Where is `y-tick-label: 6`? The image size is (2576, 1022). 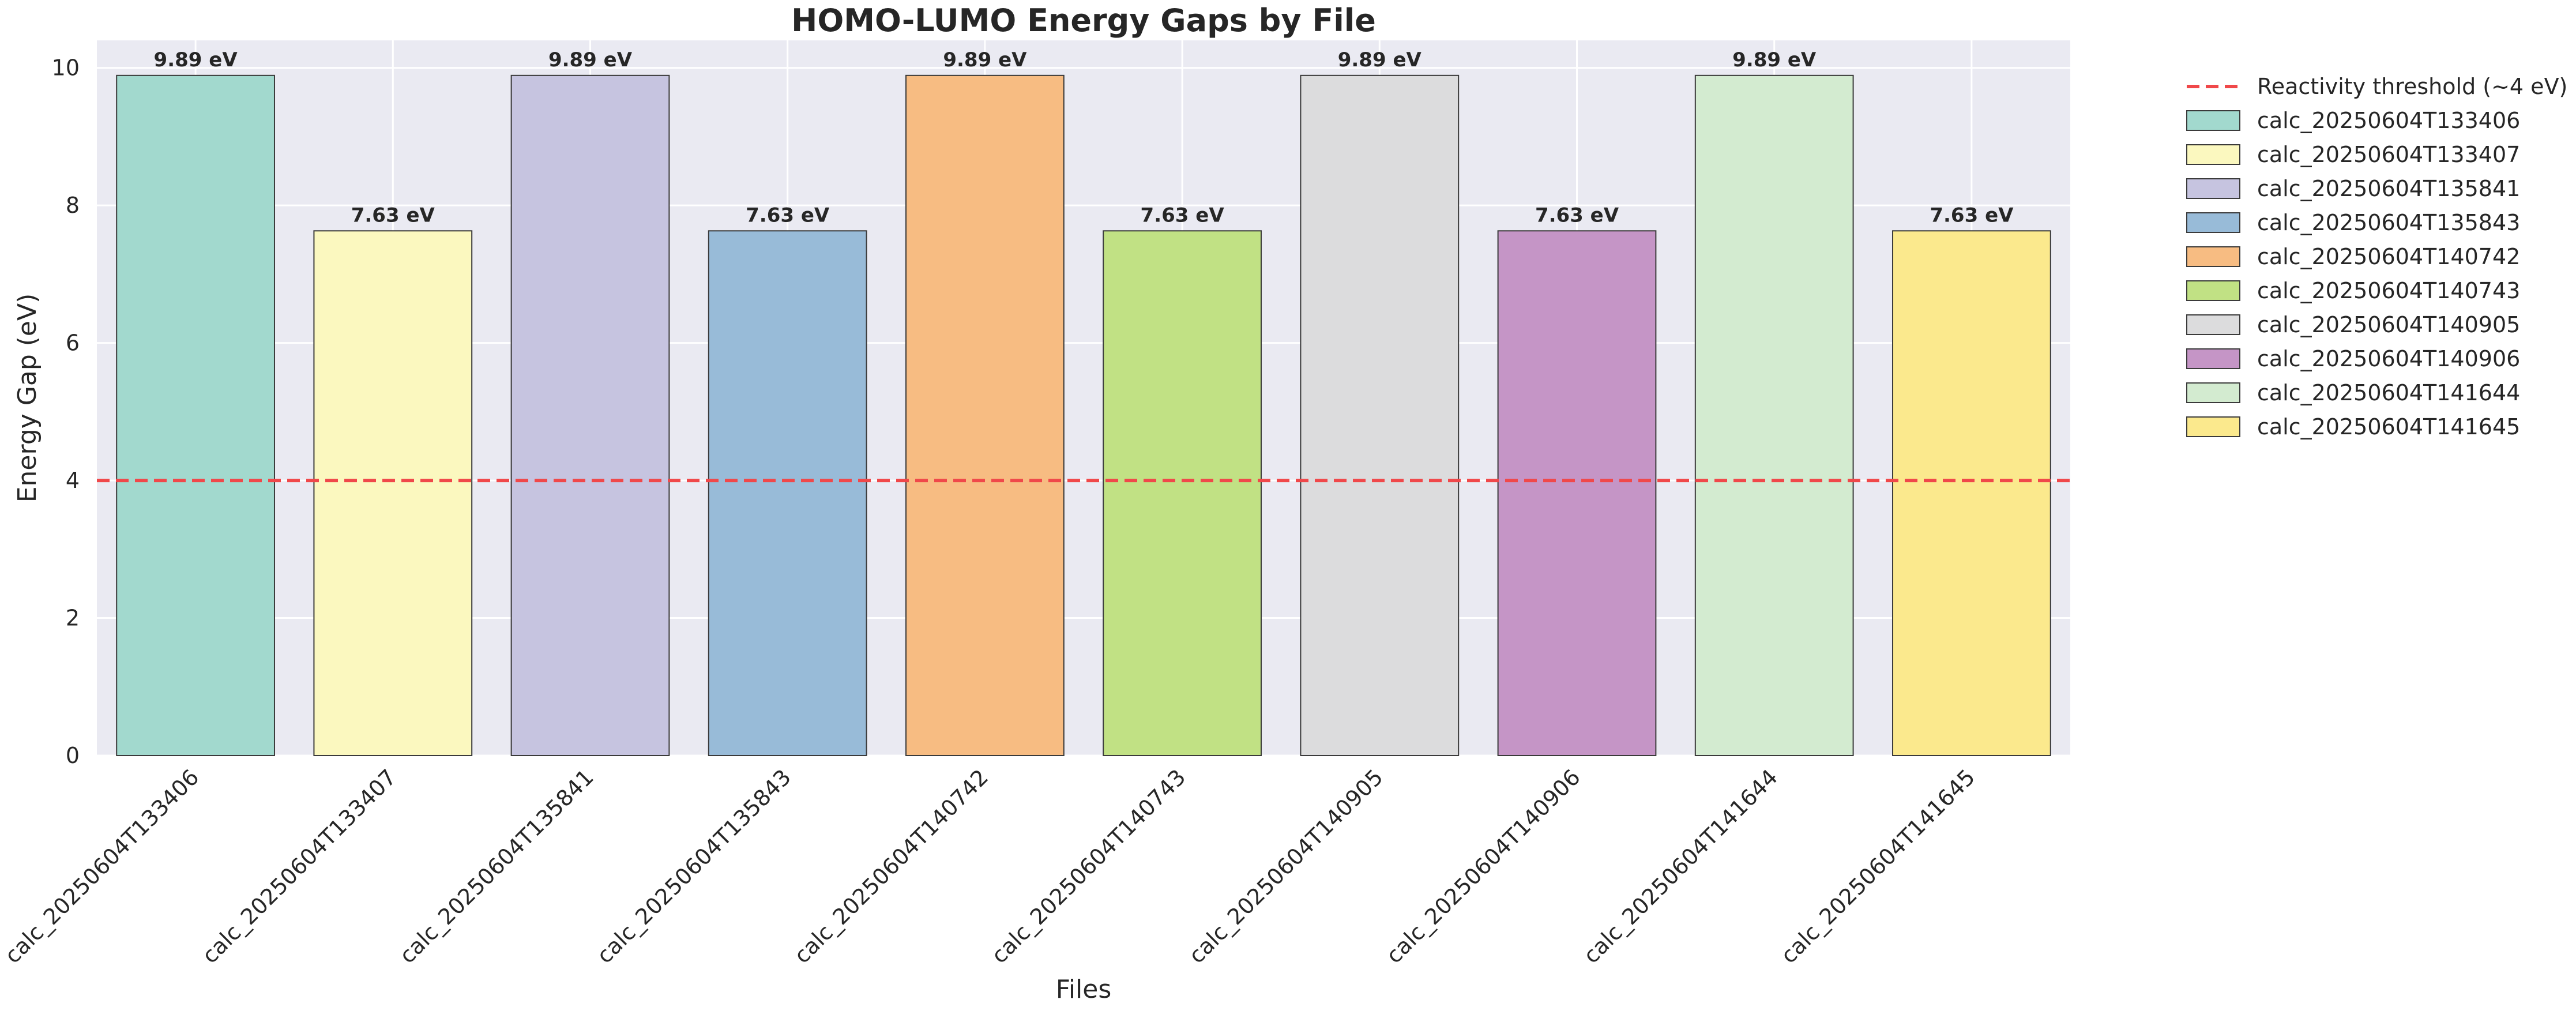 y-tick-label: 6 is located at coordinates (73, 343).